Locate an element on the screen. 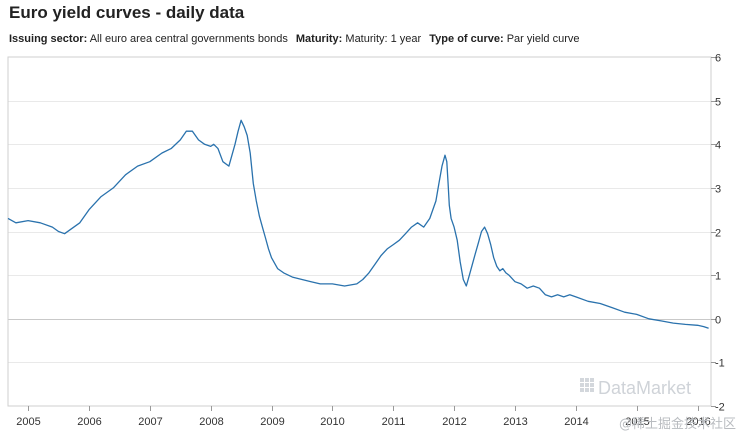  curve-type-value: Par yield curve is located at coordinates (543, 39).